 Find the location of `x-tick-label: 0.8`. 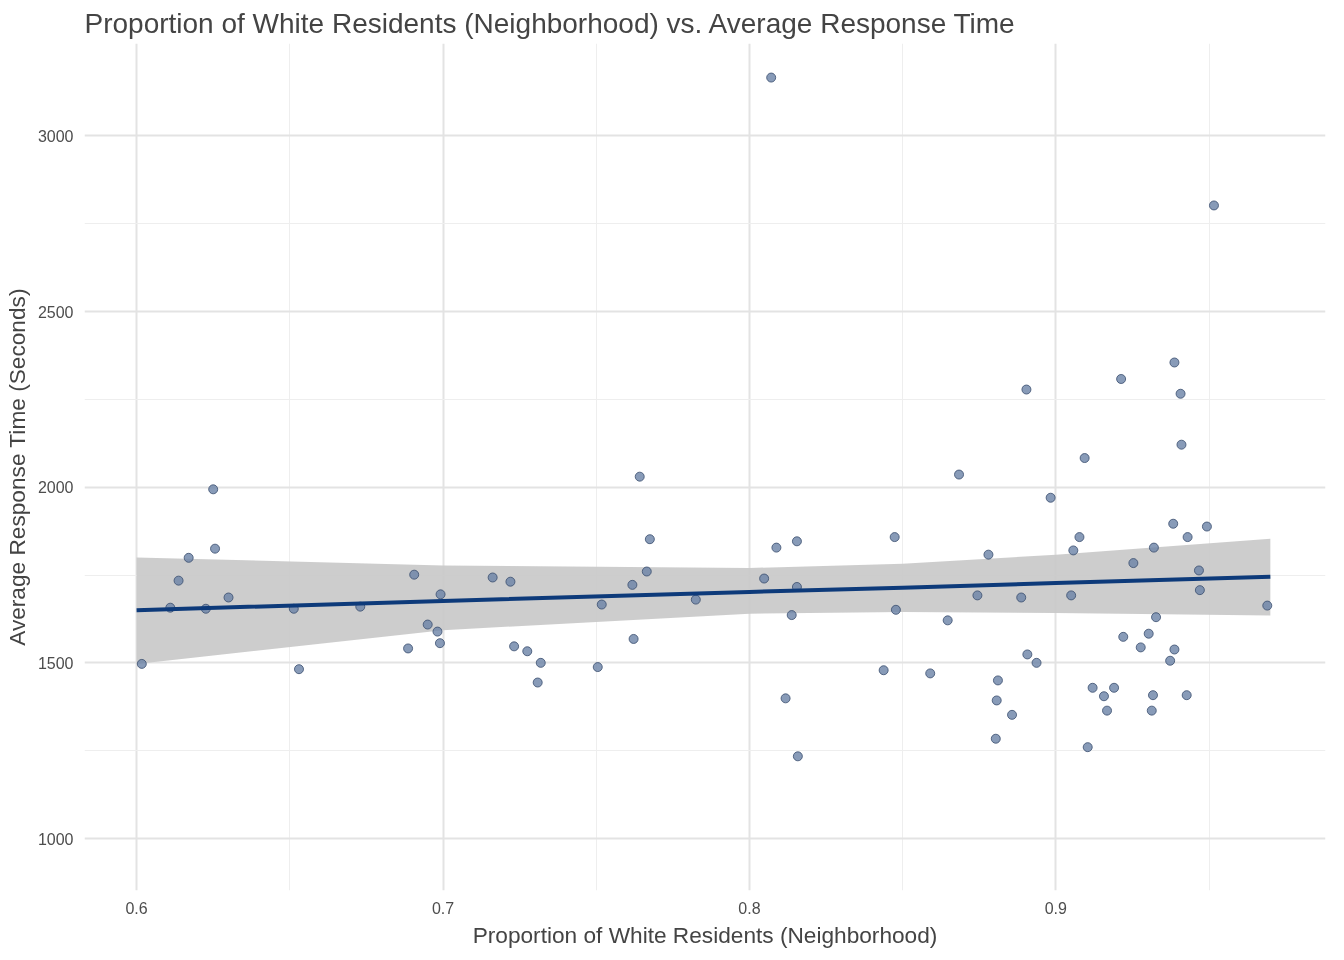

x-tick-label: 0.8 is located at coordinates (749, 908).